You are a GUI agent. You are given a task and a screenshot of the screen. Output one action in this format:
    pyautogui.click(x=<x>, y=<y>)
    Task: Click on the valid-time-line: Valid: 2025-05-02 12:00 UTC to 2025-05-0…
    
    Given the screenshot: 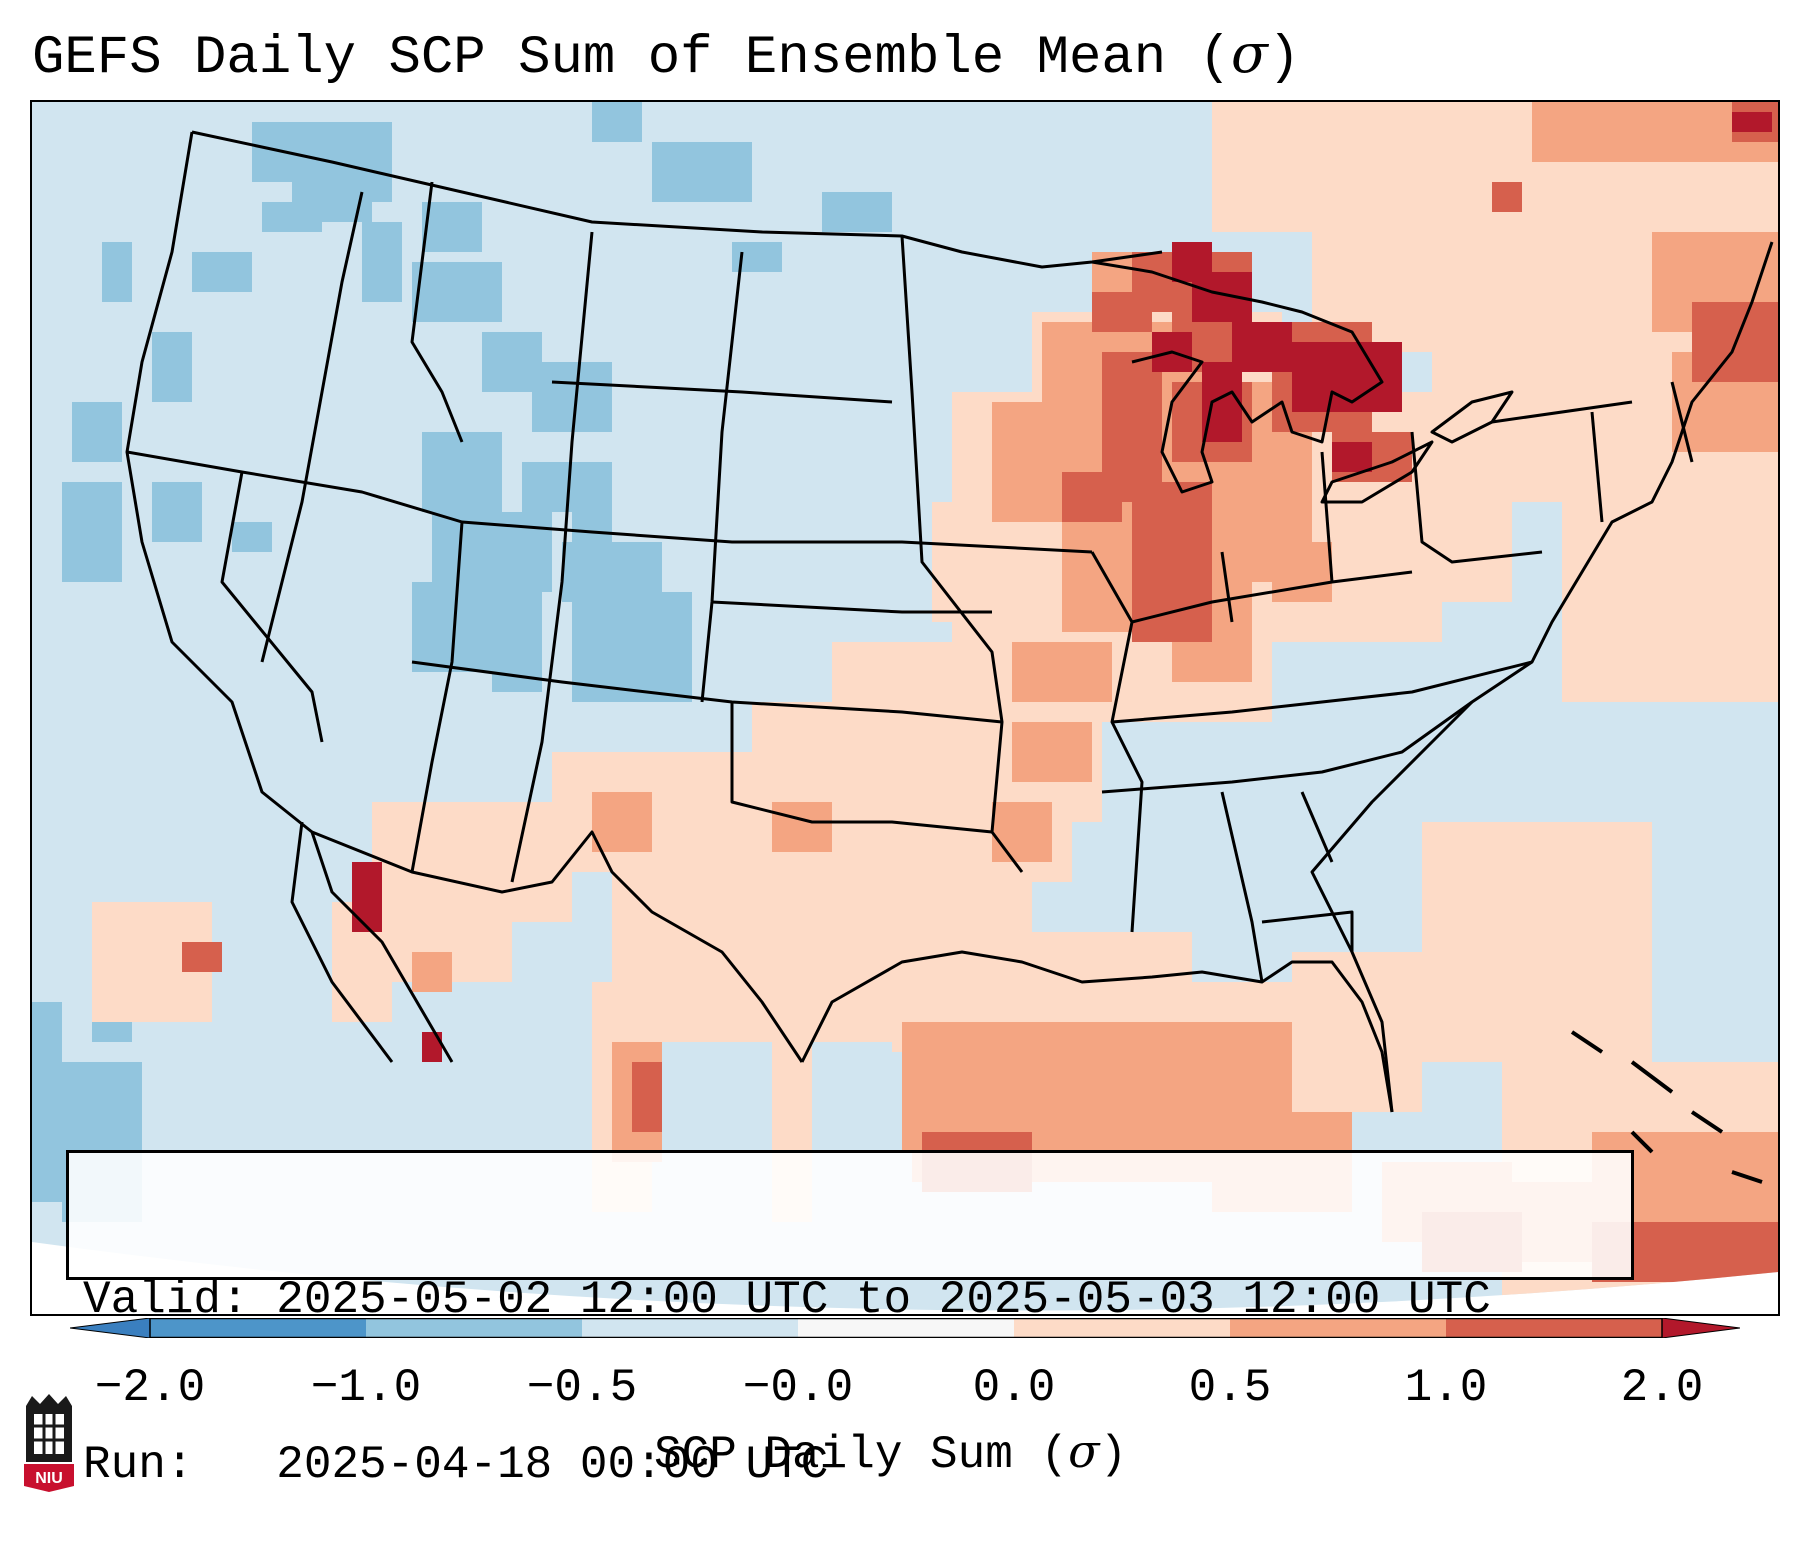 What is the action you would take?
    pyautogui.click(x=787, y=1300)
    